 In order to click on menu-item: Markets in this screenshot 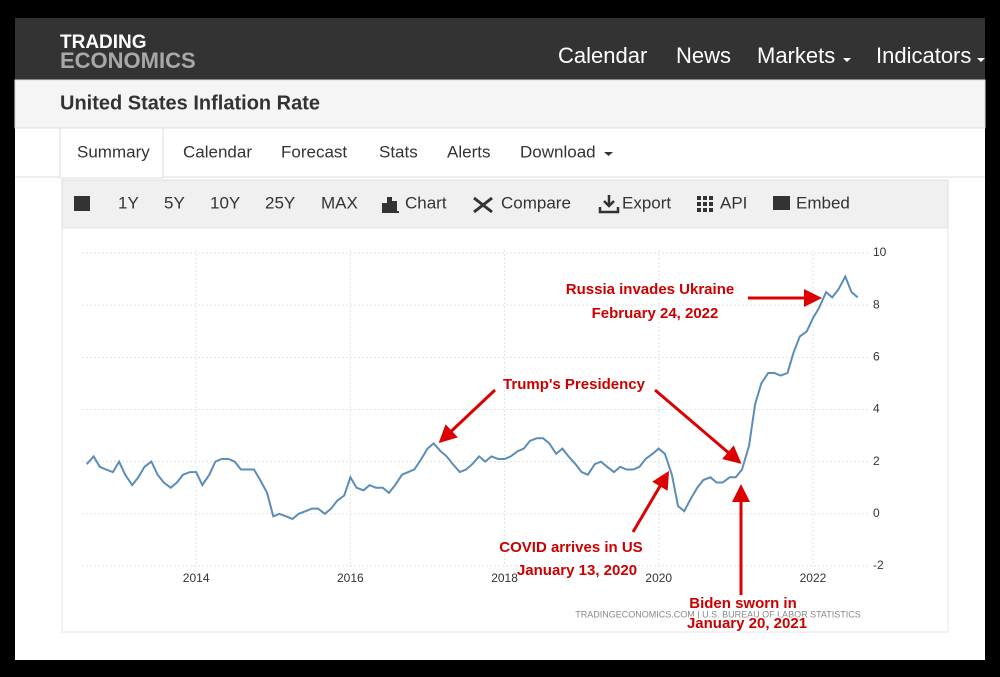, I will do `click(796, 55)`.